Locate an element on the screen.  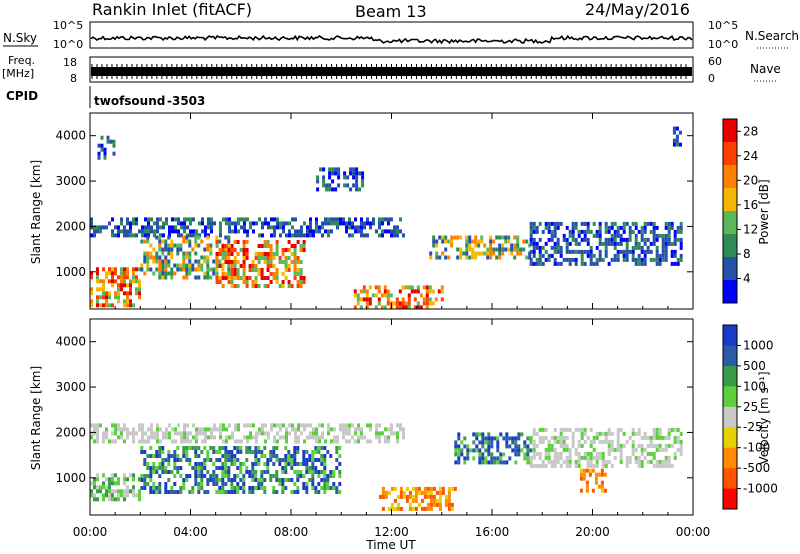
freq-panel: Freq. [MHz] 18 8 60 0 Nave is located at coordinates (391, 69).